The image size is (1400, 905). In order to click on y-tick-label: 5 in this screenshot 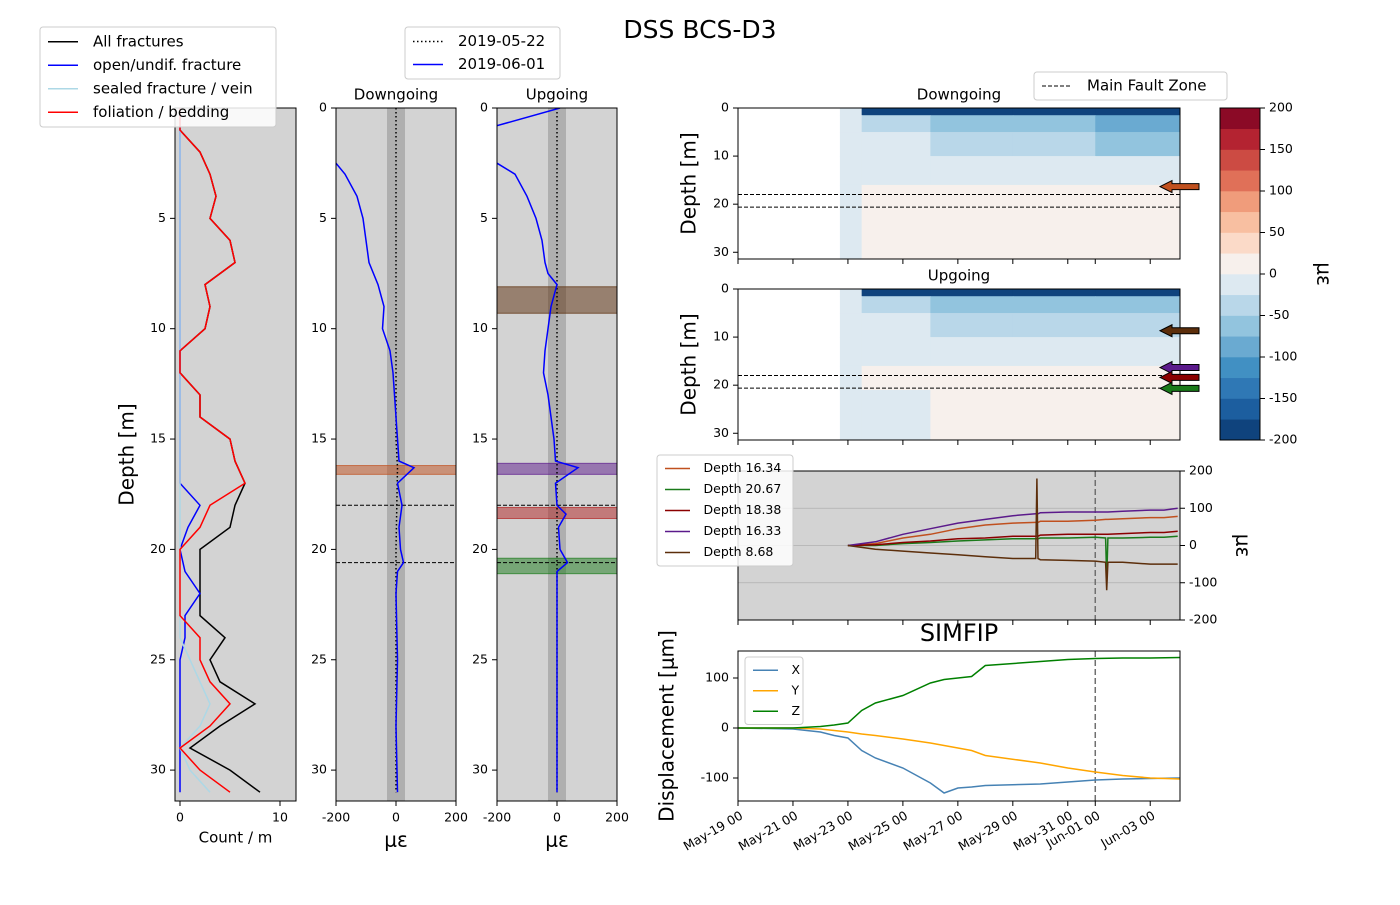, I will do `click(484, 217)`.